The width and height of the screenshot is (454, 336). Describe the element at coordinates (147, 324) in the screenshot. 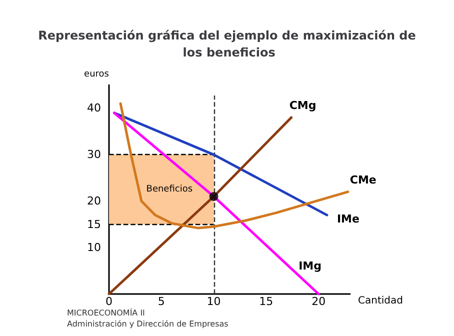

I see `text: Administración y Dirección de Empresas` at that location.